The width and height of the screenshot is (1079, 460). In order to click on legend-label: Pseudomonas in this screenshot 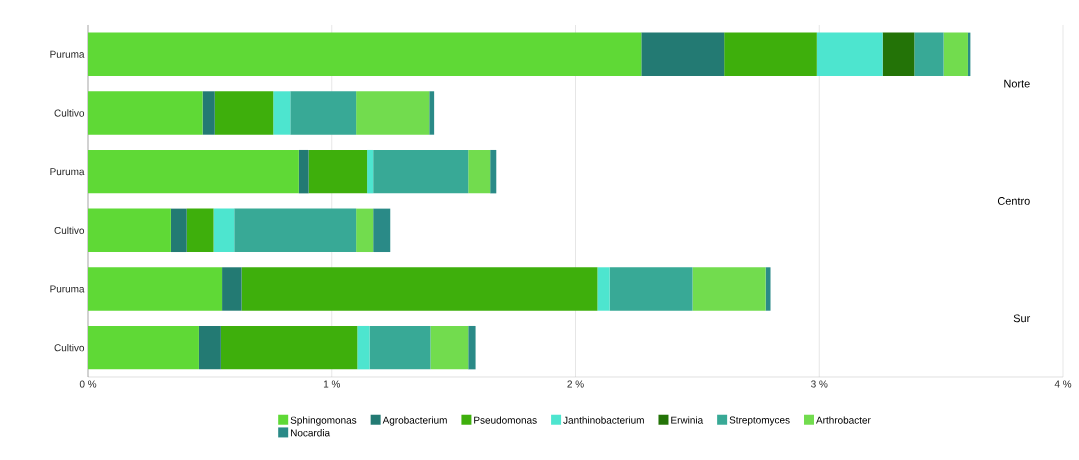, I will do `click(505, 420)`.